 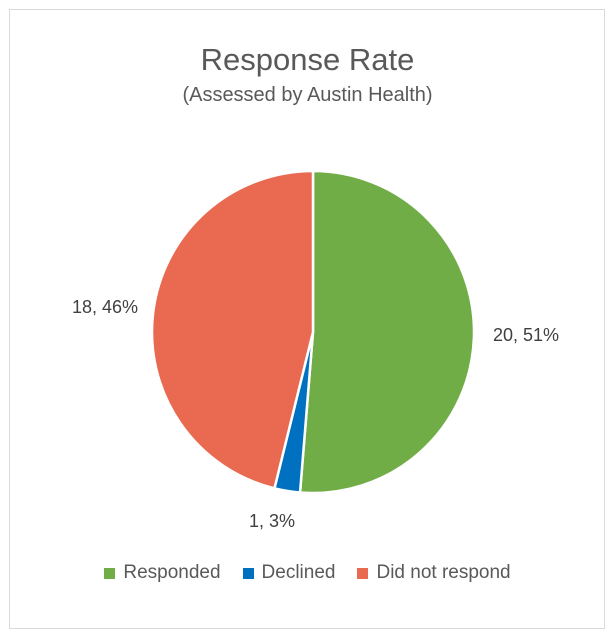 I want to click on legend-item-declined: Declined, so click(x=289, y=573).